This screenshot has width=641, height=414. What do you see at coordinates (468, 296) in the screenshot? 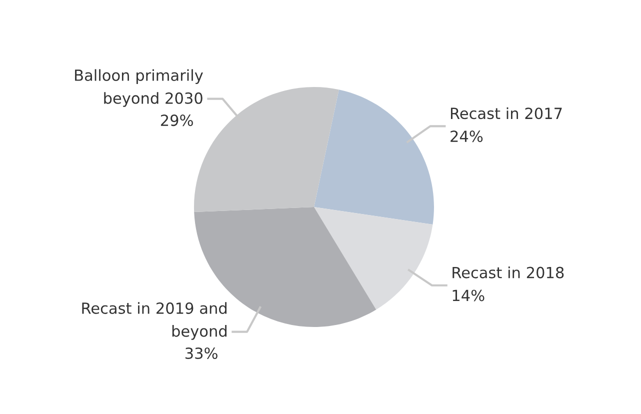
I see `data-label: 14%` at bounding box center [468, 296].